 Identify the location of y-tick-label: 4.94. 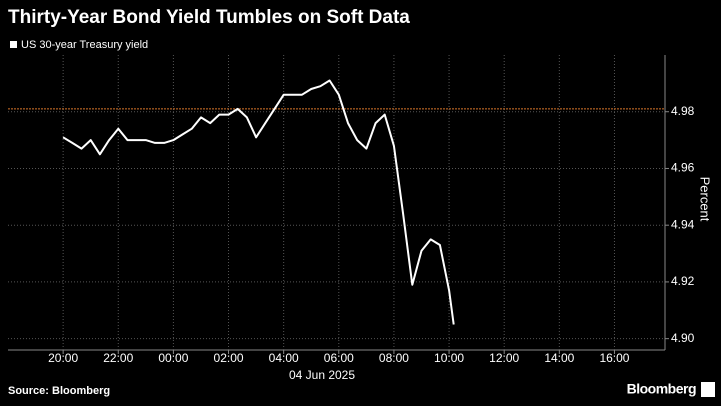
(683, 224).